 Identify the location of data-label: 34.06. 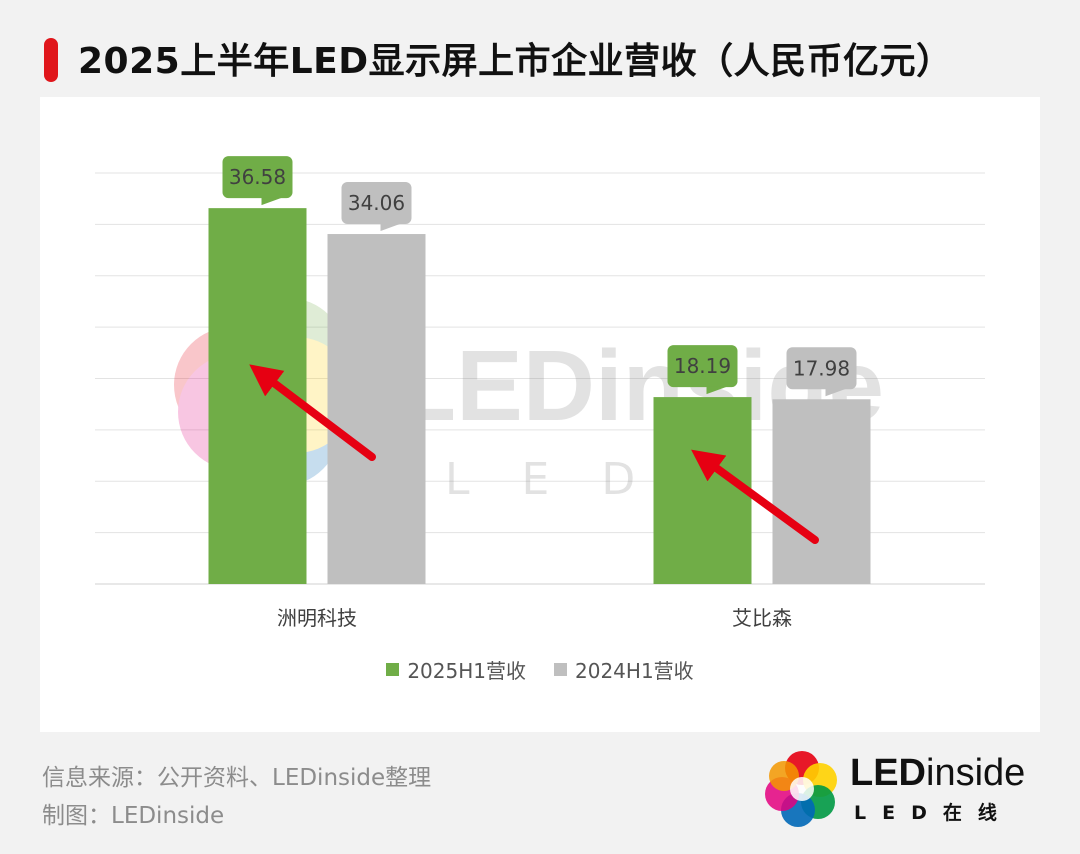
(376, 207).